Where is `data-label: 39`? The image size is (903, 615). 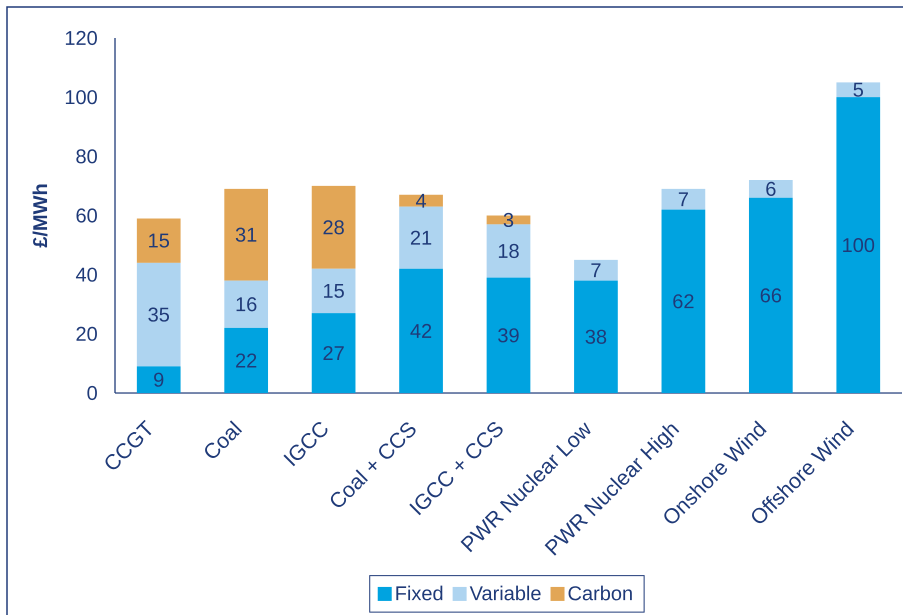 data-label: 39 is located at coordinates (508, 335).